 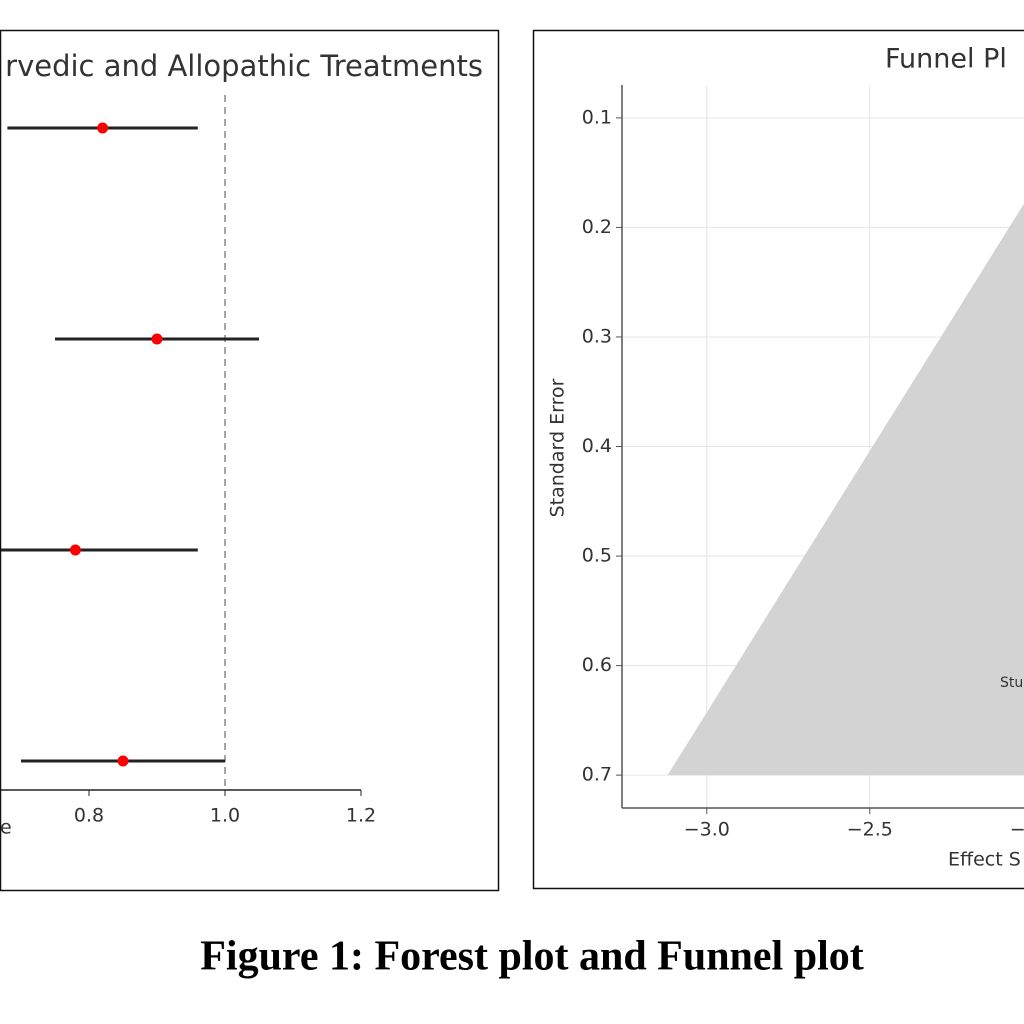 I want to click on x-tick-label: 1.2, so click(x=361, y=816).